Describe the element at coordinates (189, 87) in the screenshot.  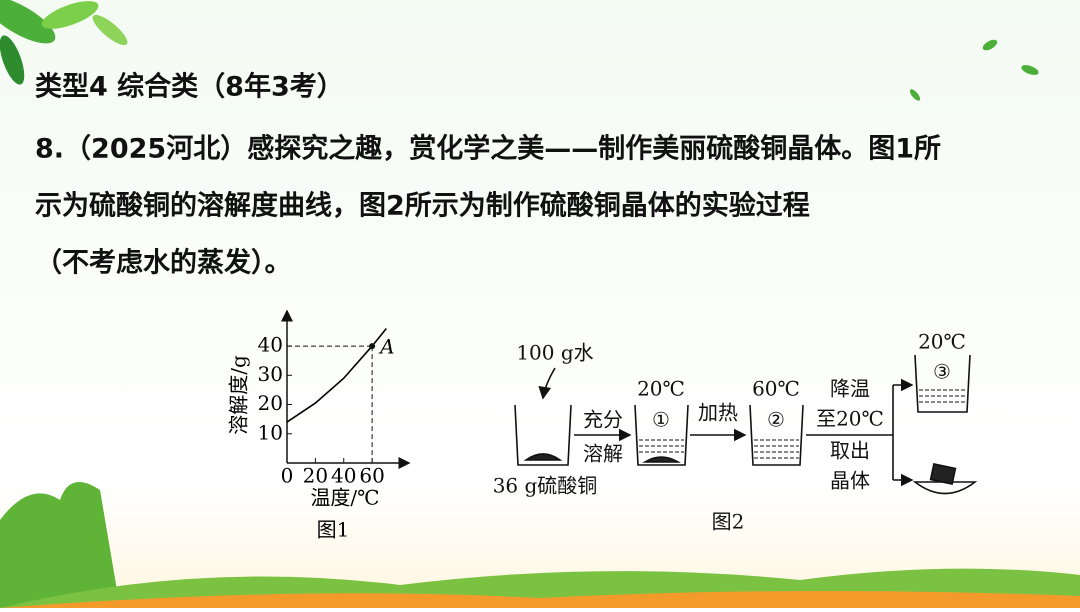
I see `section-title: 类型4 综合类（8年3考）` at that location.